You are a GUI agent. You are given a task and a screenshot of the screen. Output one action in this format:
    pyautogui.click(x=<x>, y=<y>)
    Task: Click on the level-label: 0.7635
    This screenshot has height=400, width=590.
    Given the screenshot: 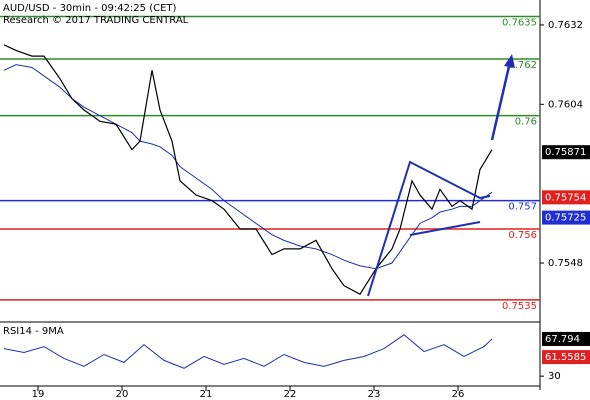 What is the action you would take?
    pyautogui.click(x=519, y=22)
    